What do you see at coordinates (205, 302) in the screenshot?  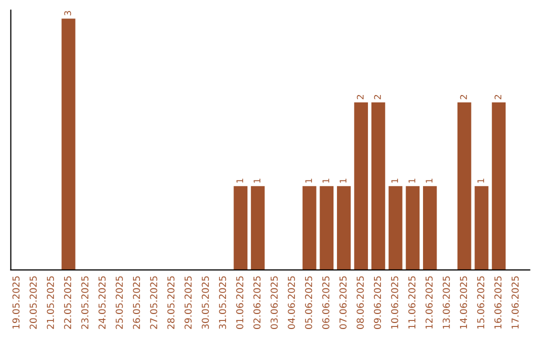 I see `x-tick-label: 30.05.2025` at bounding box center [205, 302].